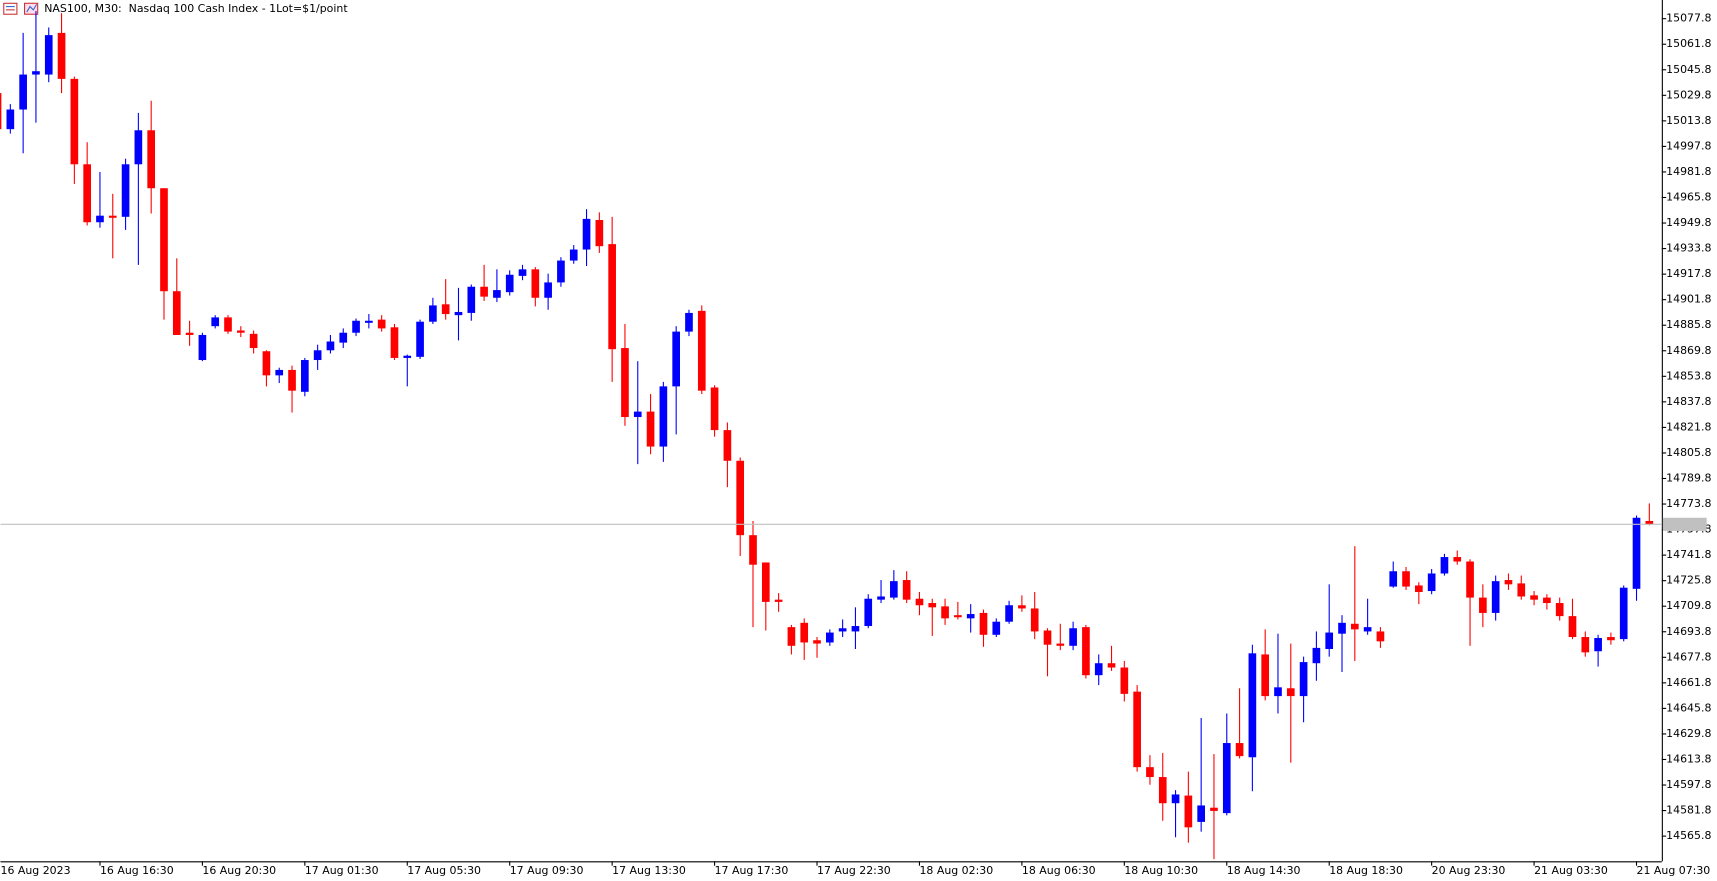  I want to click on y-tick-label: 14981.8, so click(1688, 171).